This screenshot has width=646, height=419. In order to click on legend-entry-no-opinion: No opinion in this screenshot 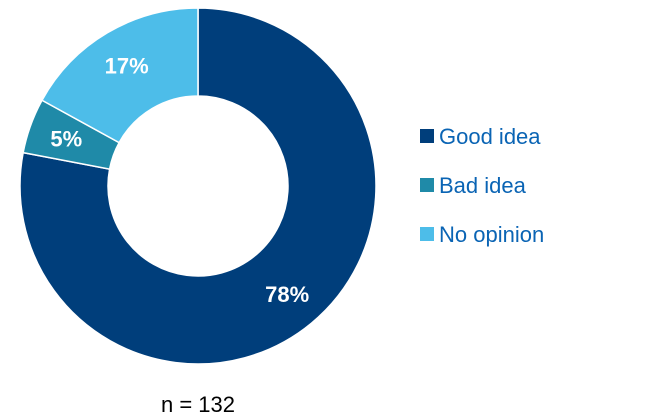, I will do `click(482, 234)`.